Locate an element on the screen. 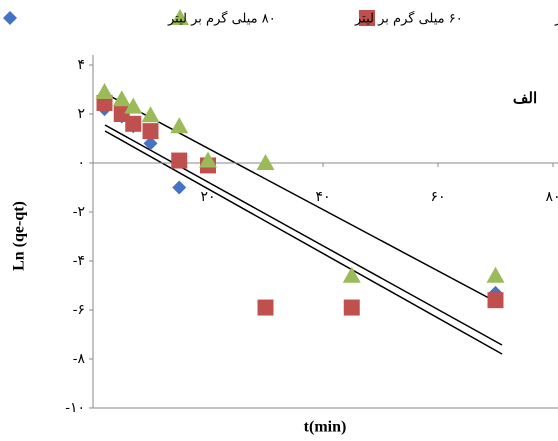 Image resolution: width=558 pixels, height=441 pixels. y-tick-label: -۲ is located at coordinates (79, 212).